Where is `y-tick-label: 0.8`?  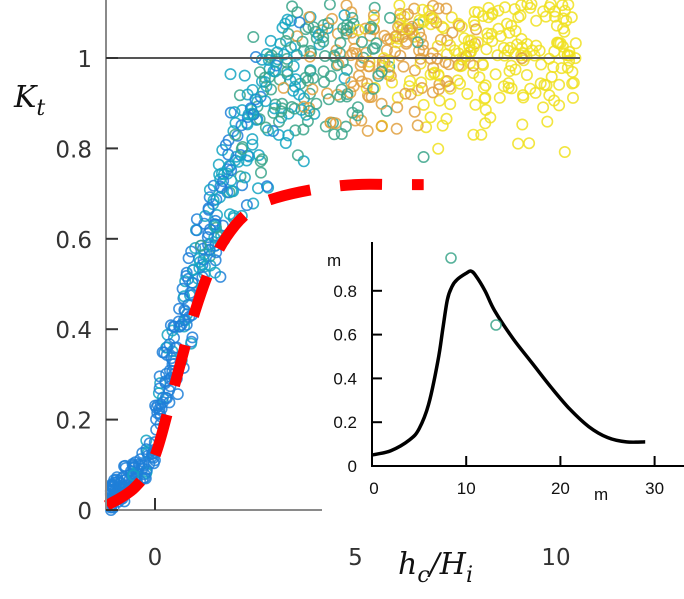
y-tick-label: 0.8 is located at coordinates (73, 150).